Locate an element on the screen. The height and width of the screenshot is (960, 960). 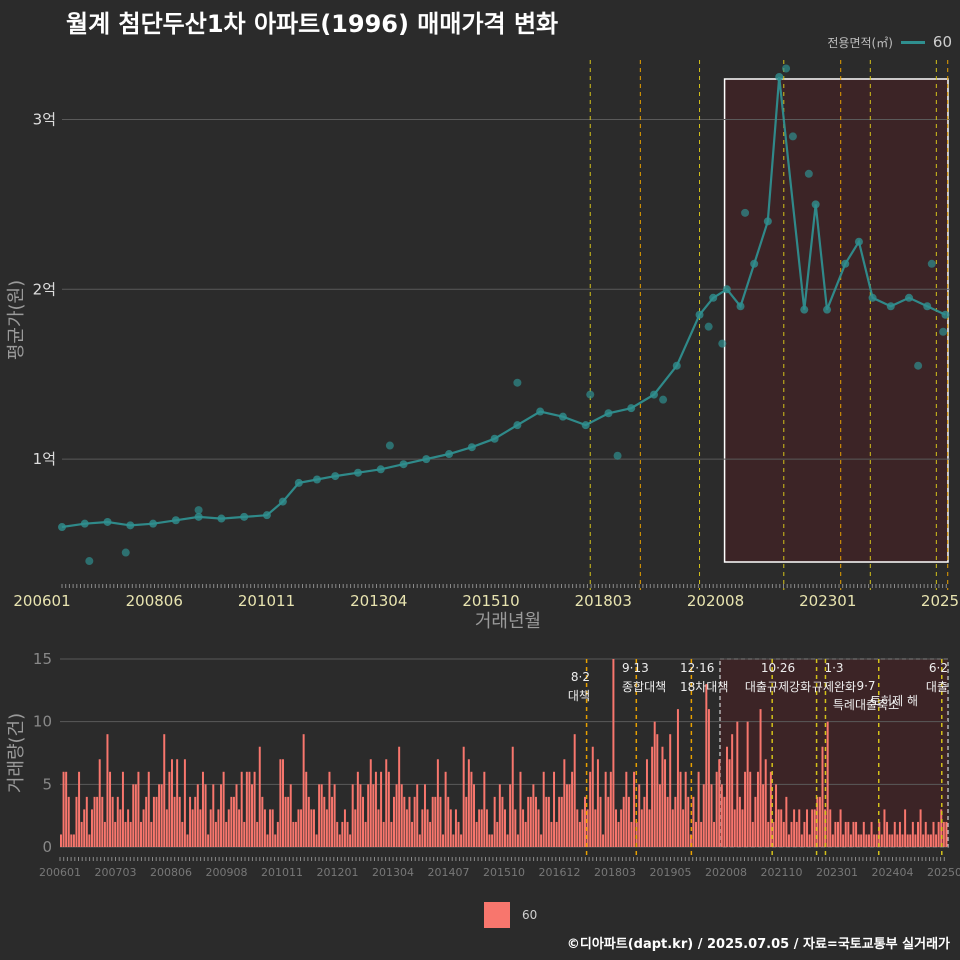
policy-date-label: 10·26 is located at coordinates (778, 668).